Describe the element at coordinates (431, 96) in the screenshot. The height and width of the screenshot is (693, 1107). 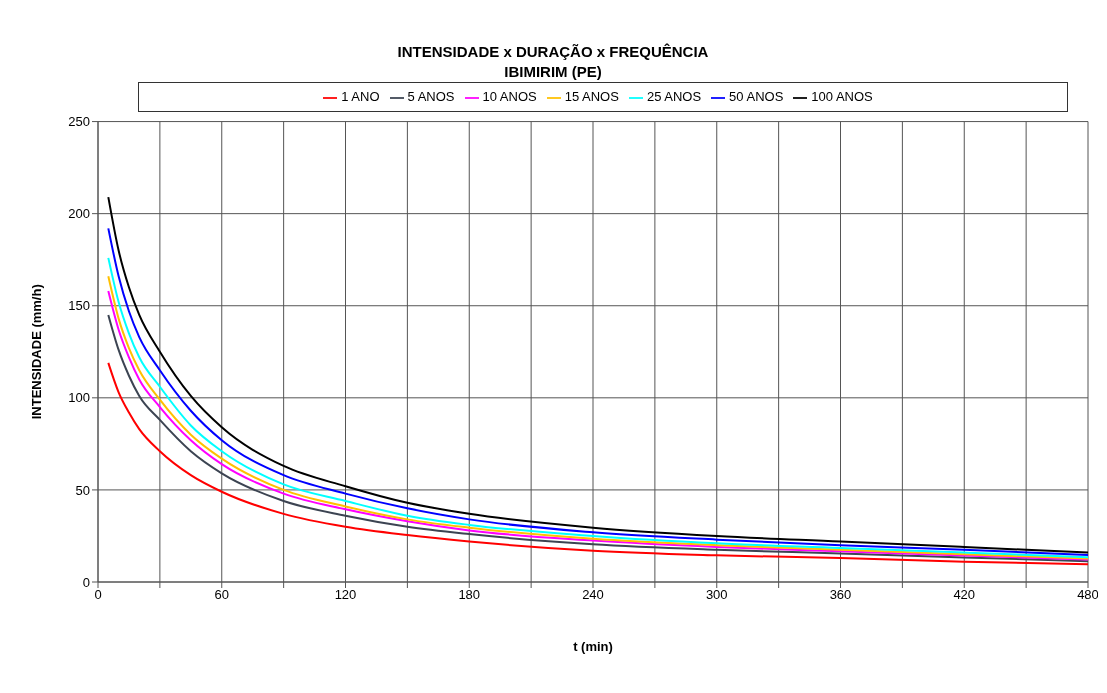
I see `legend-label: 5 ANOS` at that location.